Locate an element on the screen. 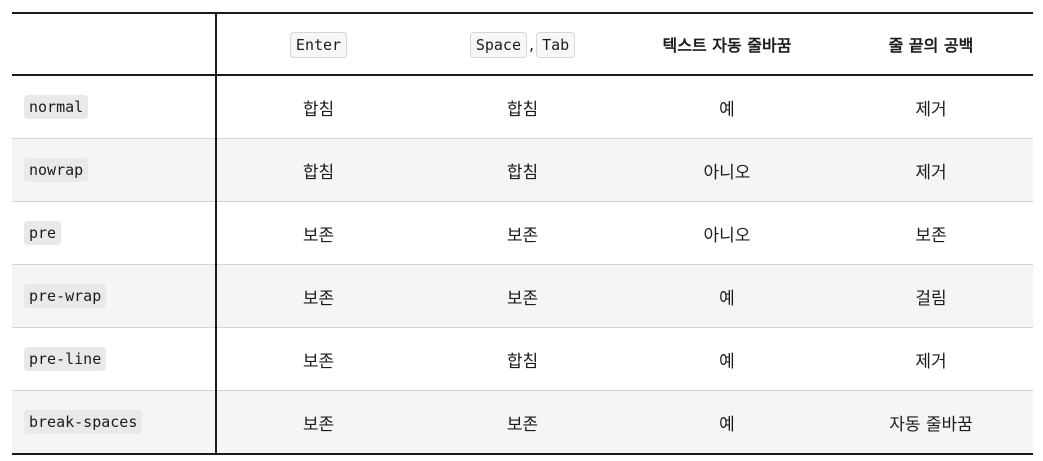  header-cell-space-tab: Space, Tab is located at coordinates (522, 44).